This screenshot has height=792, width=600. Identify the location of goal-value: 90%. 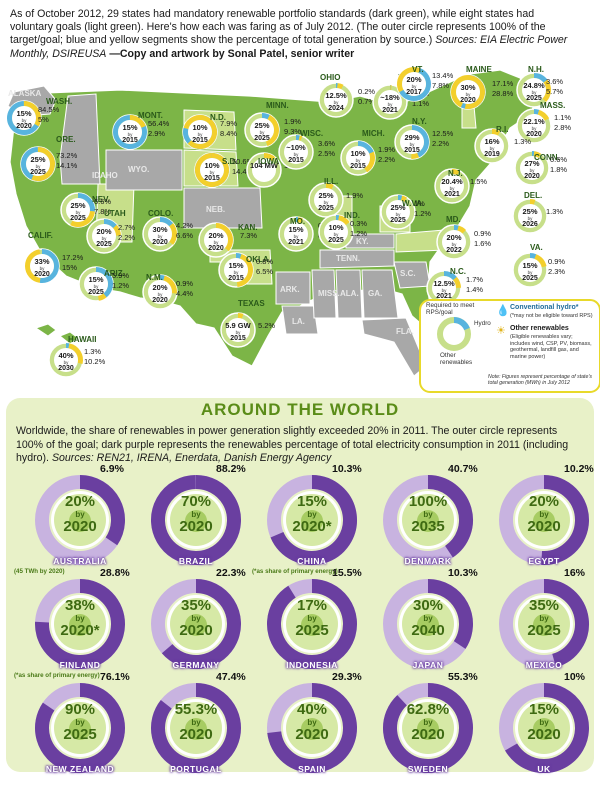
(80, 710).